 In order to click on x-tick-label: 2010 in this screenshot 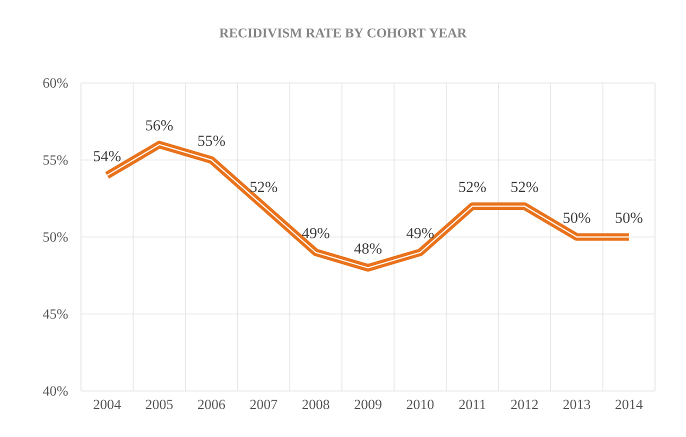, I will do `click(420, 405)`.